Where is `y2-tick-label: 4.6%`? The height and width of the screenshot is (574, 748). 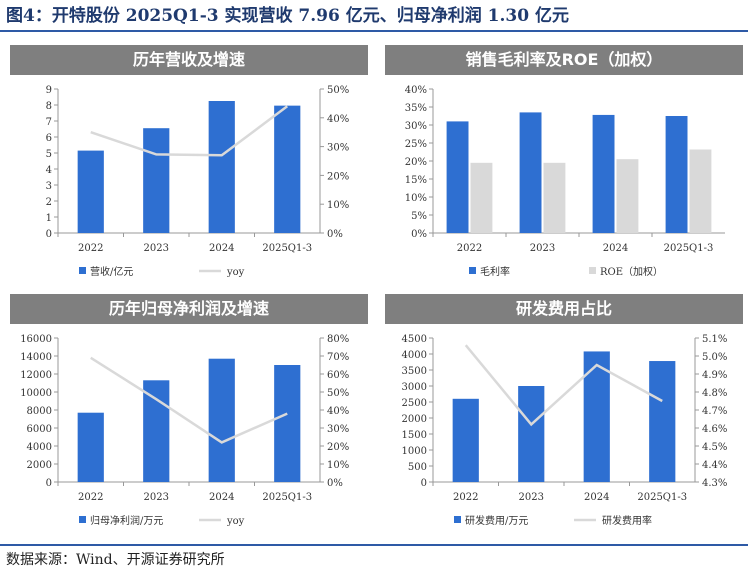
y2-tick-label: 4.6% is located at coordinates (714, 429).